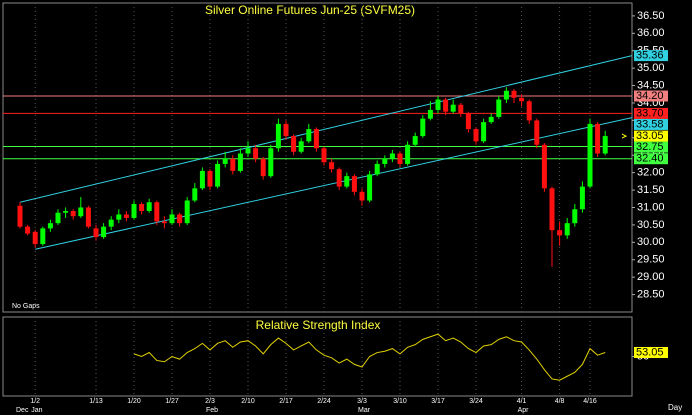  I want to click on y-tick-label: 31.00, so click(651, 207).